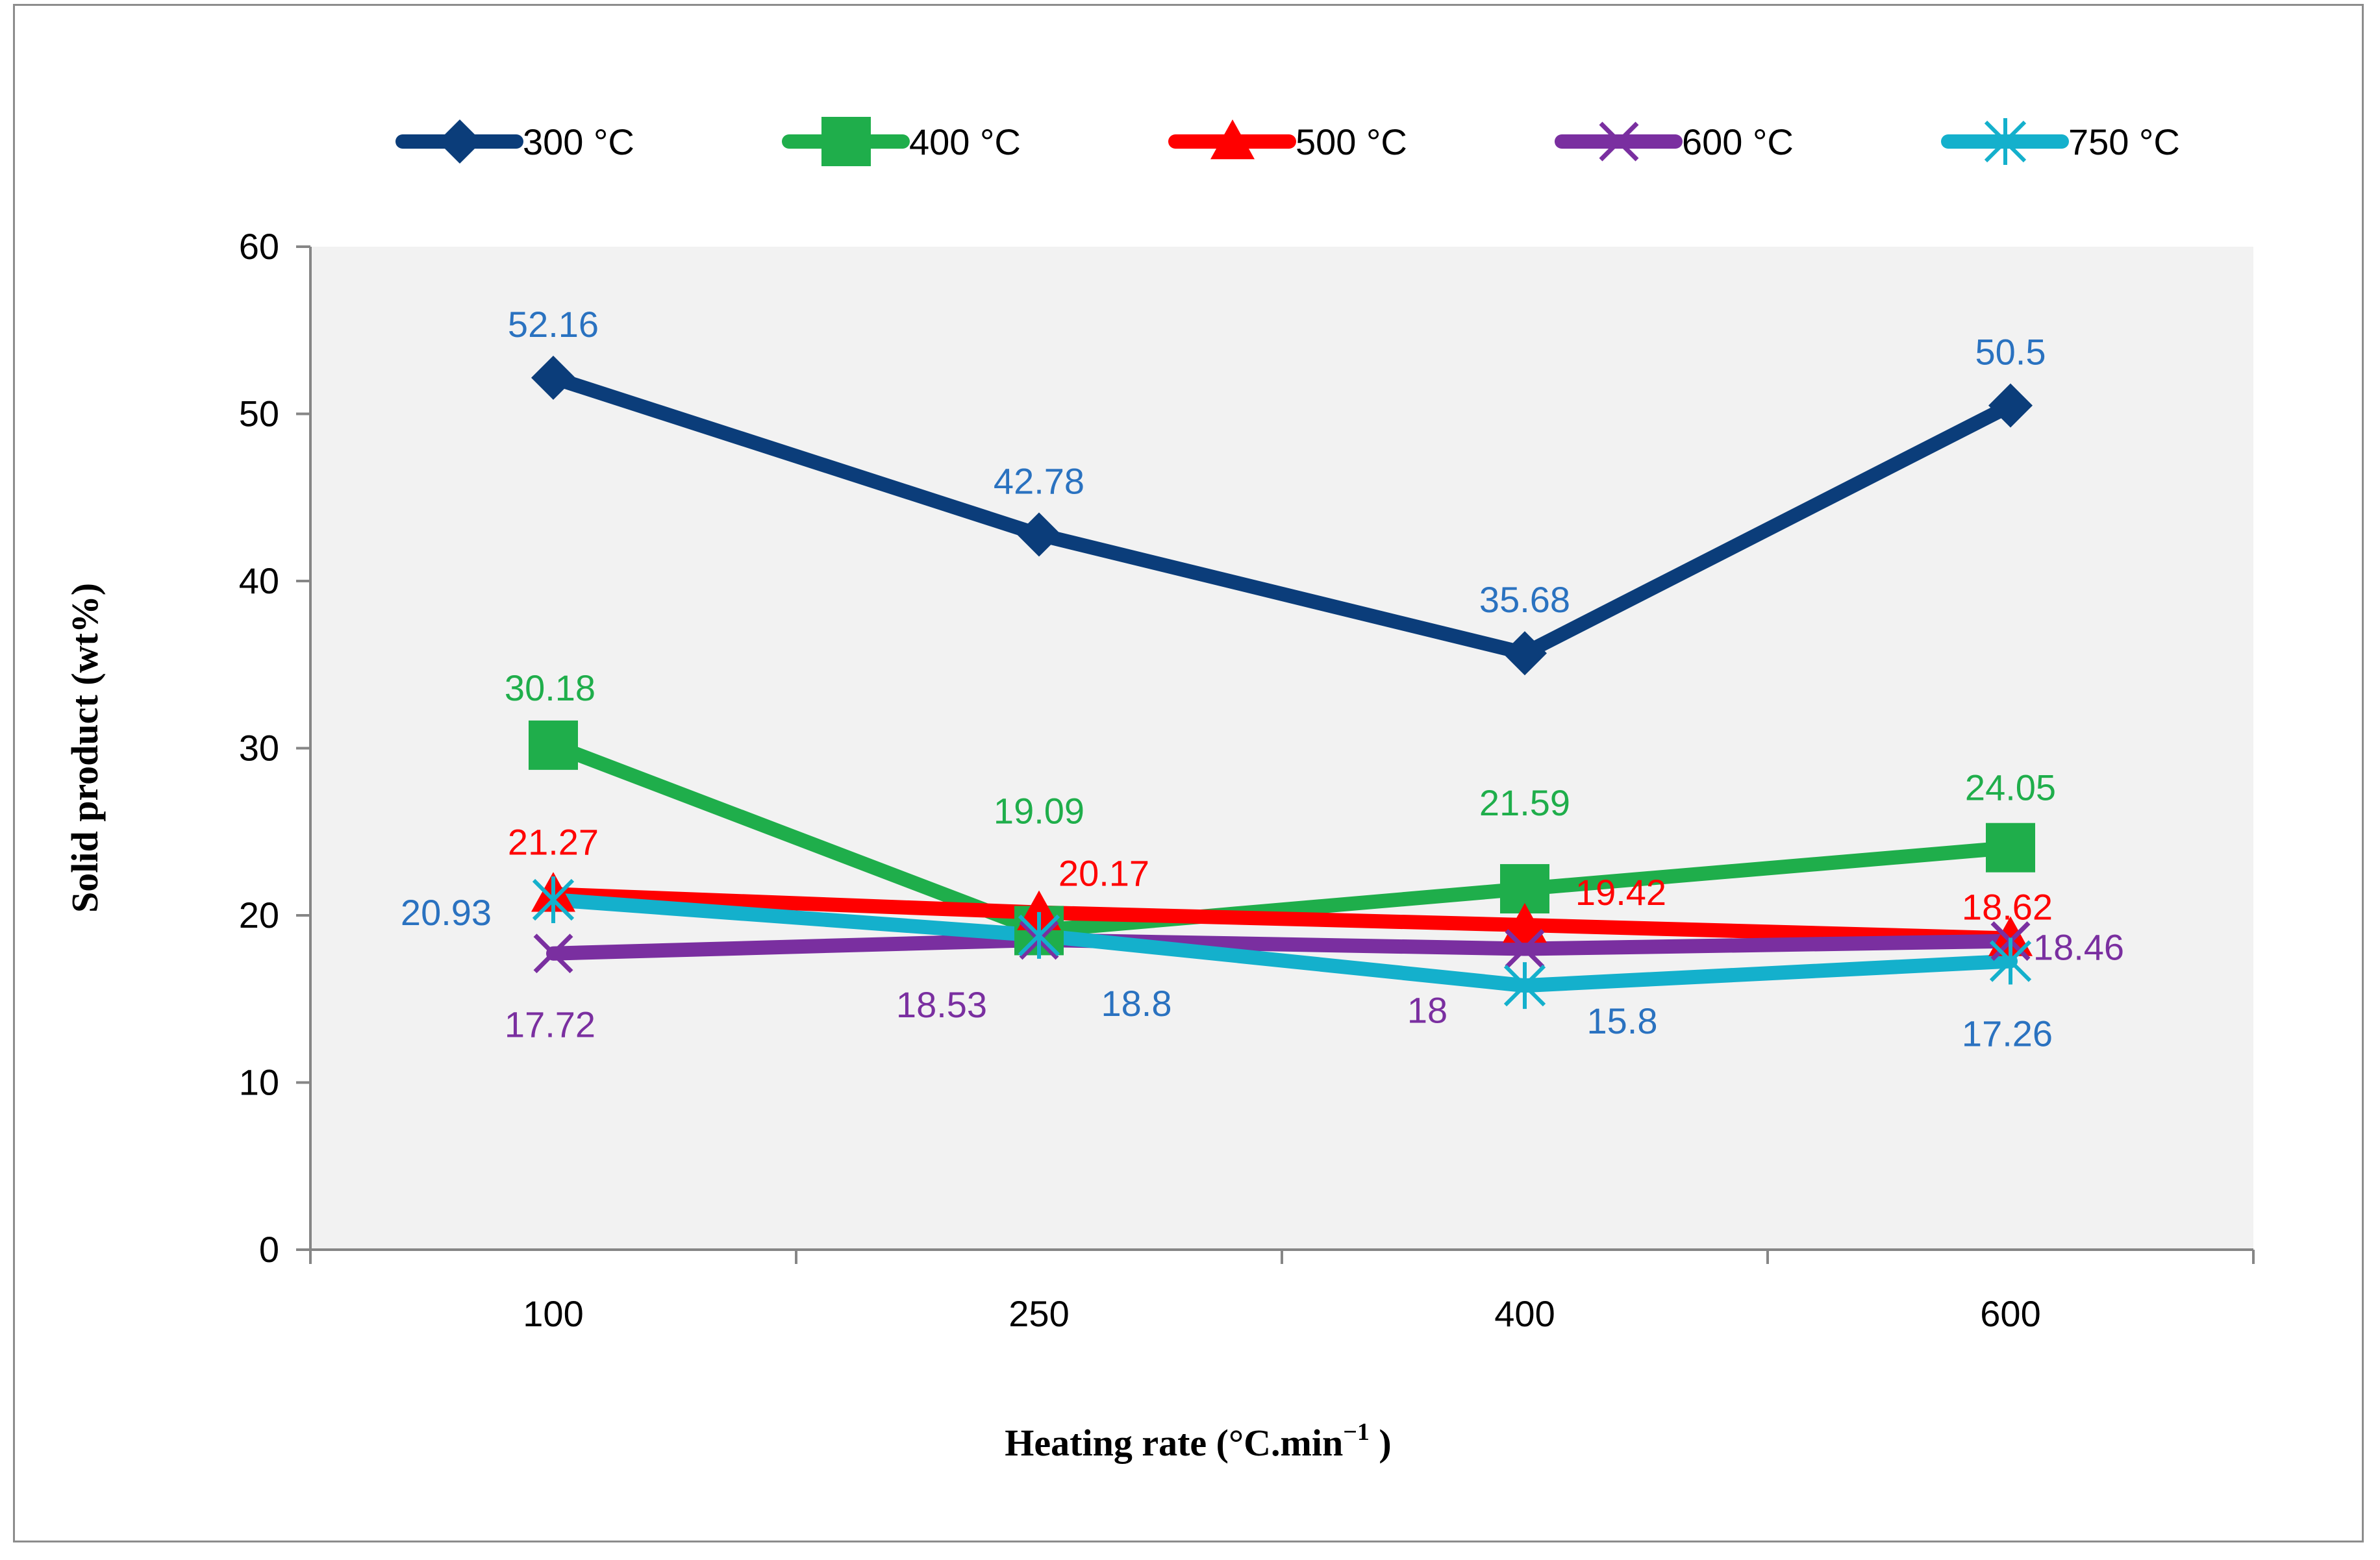 This screenshot has height=1560, width=2380. What do you see at coordinates (515, 141) in the screenshot?
I see `legend-item: 300 °C` at bounding box center [515, 141].